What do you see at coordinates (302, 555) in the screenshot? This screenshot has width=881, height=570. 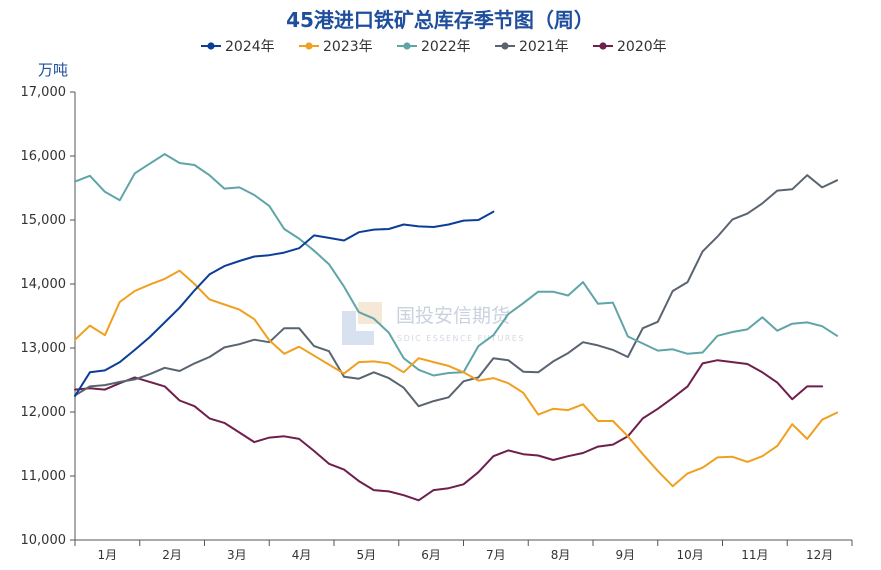 I see `x-tick-label: 4月` at bounding box center [302, 555].